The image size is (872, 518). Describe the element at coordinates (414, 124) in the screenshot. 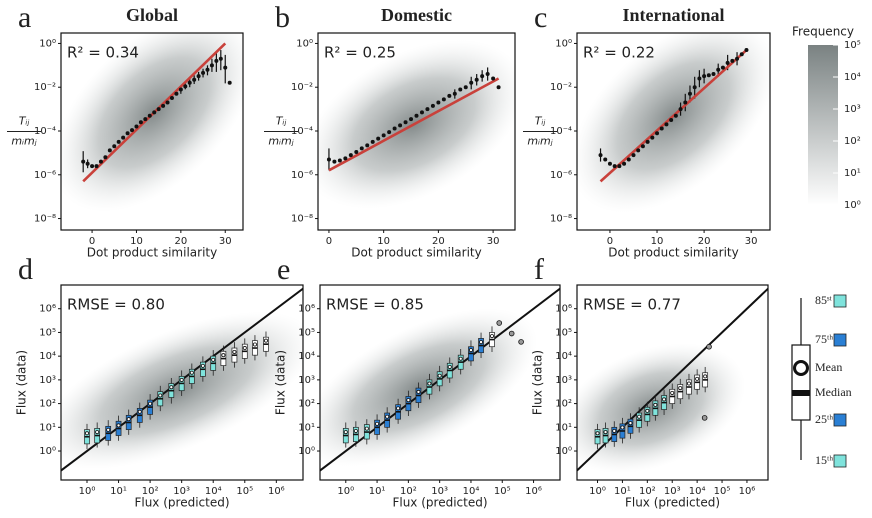

I see `fit-line` at that location.